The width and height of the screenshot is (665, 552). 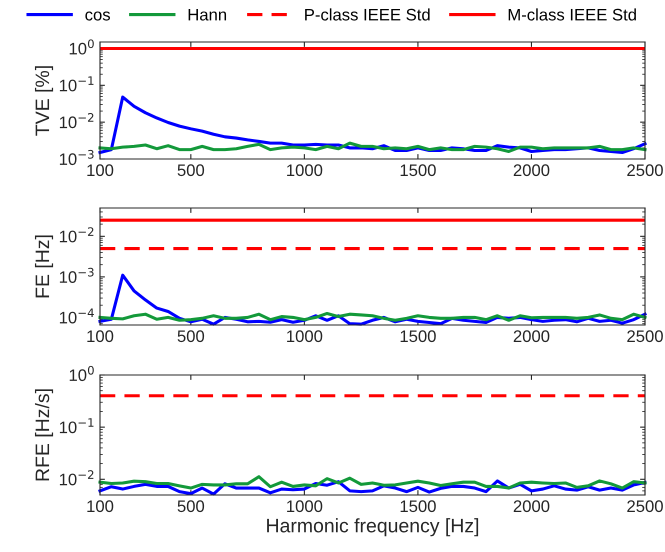 I want to click on legend-label: cos, so click(x=97, y=16).